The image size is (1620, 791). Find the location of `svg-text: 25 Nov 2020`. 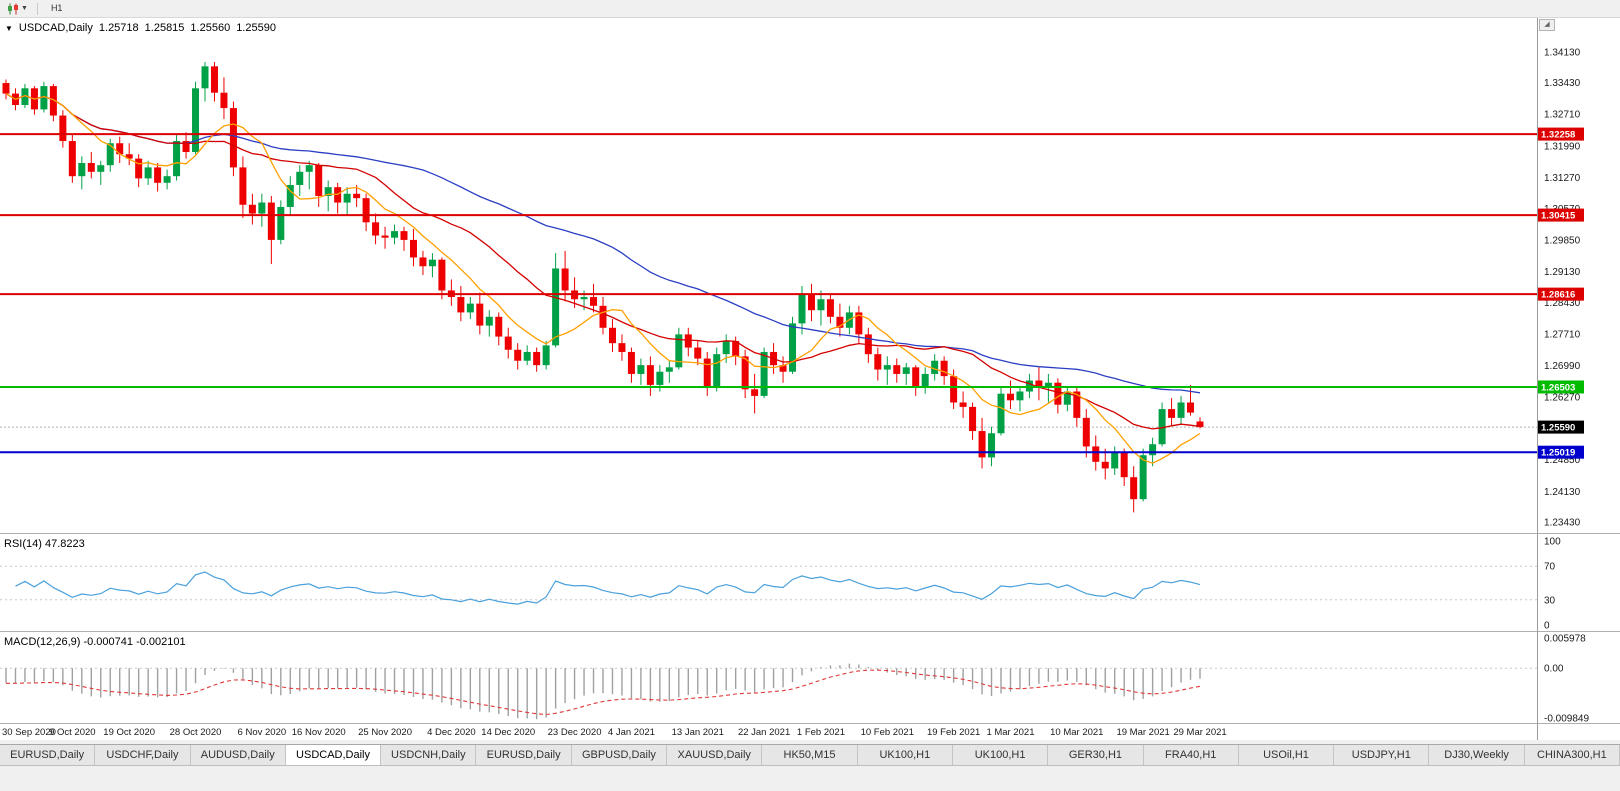

svg-text: 25 Nov 2020 is located at coordinates (385, 732).